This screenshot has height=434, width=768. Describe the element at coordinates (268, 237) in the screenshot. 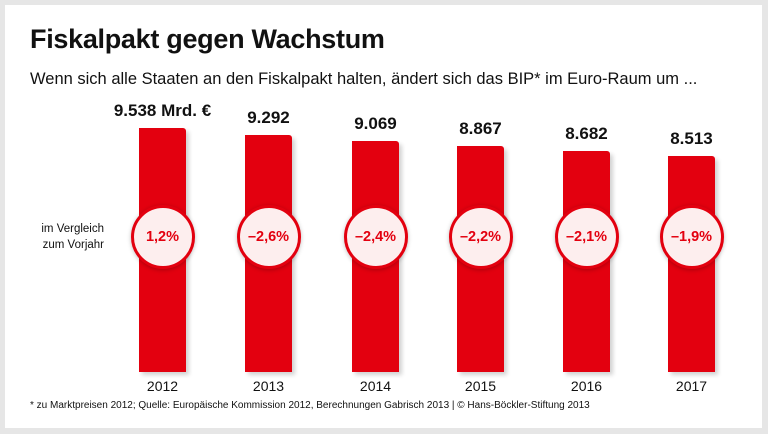

I see `change-badge: –2,6%` at that location.